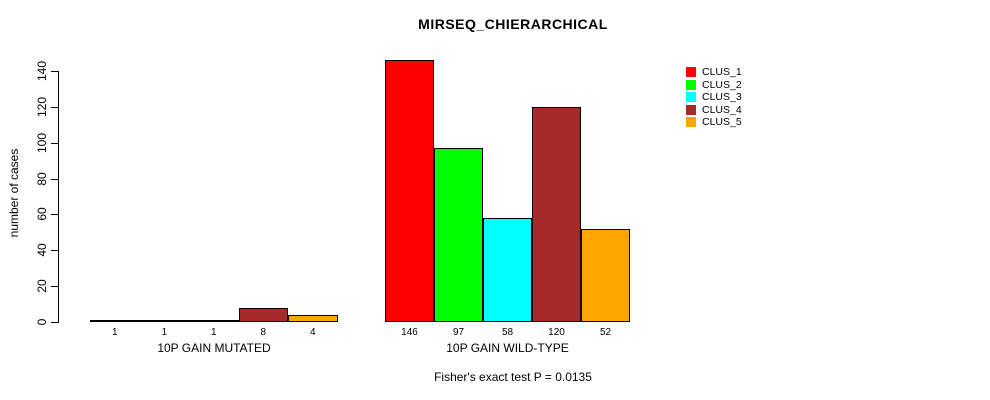 This screenshot has height=400, width=990. I want to click on legend-label: CLUS_2, so click(722, 84).